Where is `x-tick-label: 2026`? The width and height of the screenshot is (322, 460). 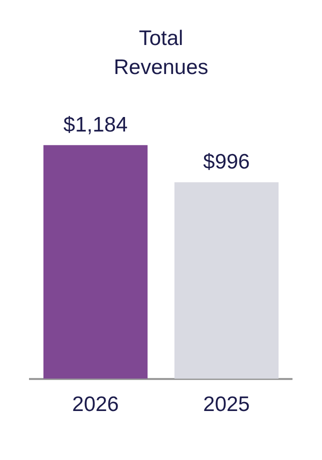 x-tick-label: 2026 is located at coordinates (95, 404).